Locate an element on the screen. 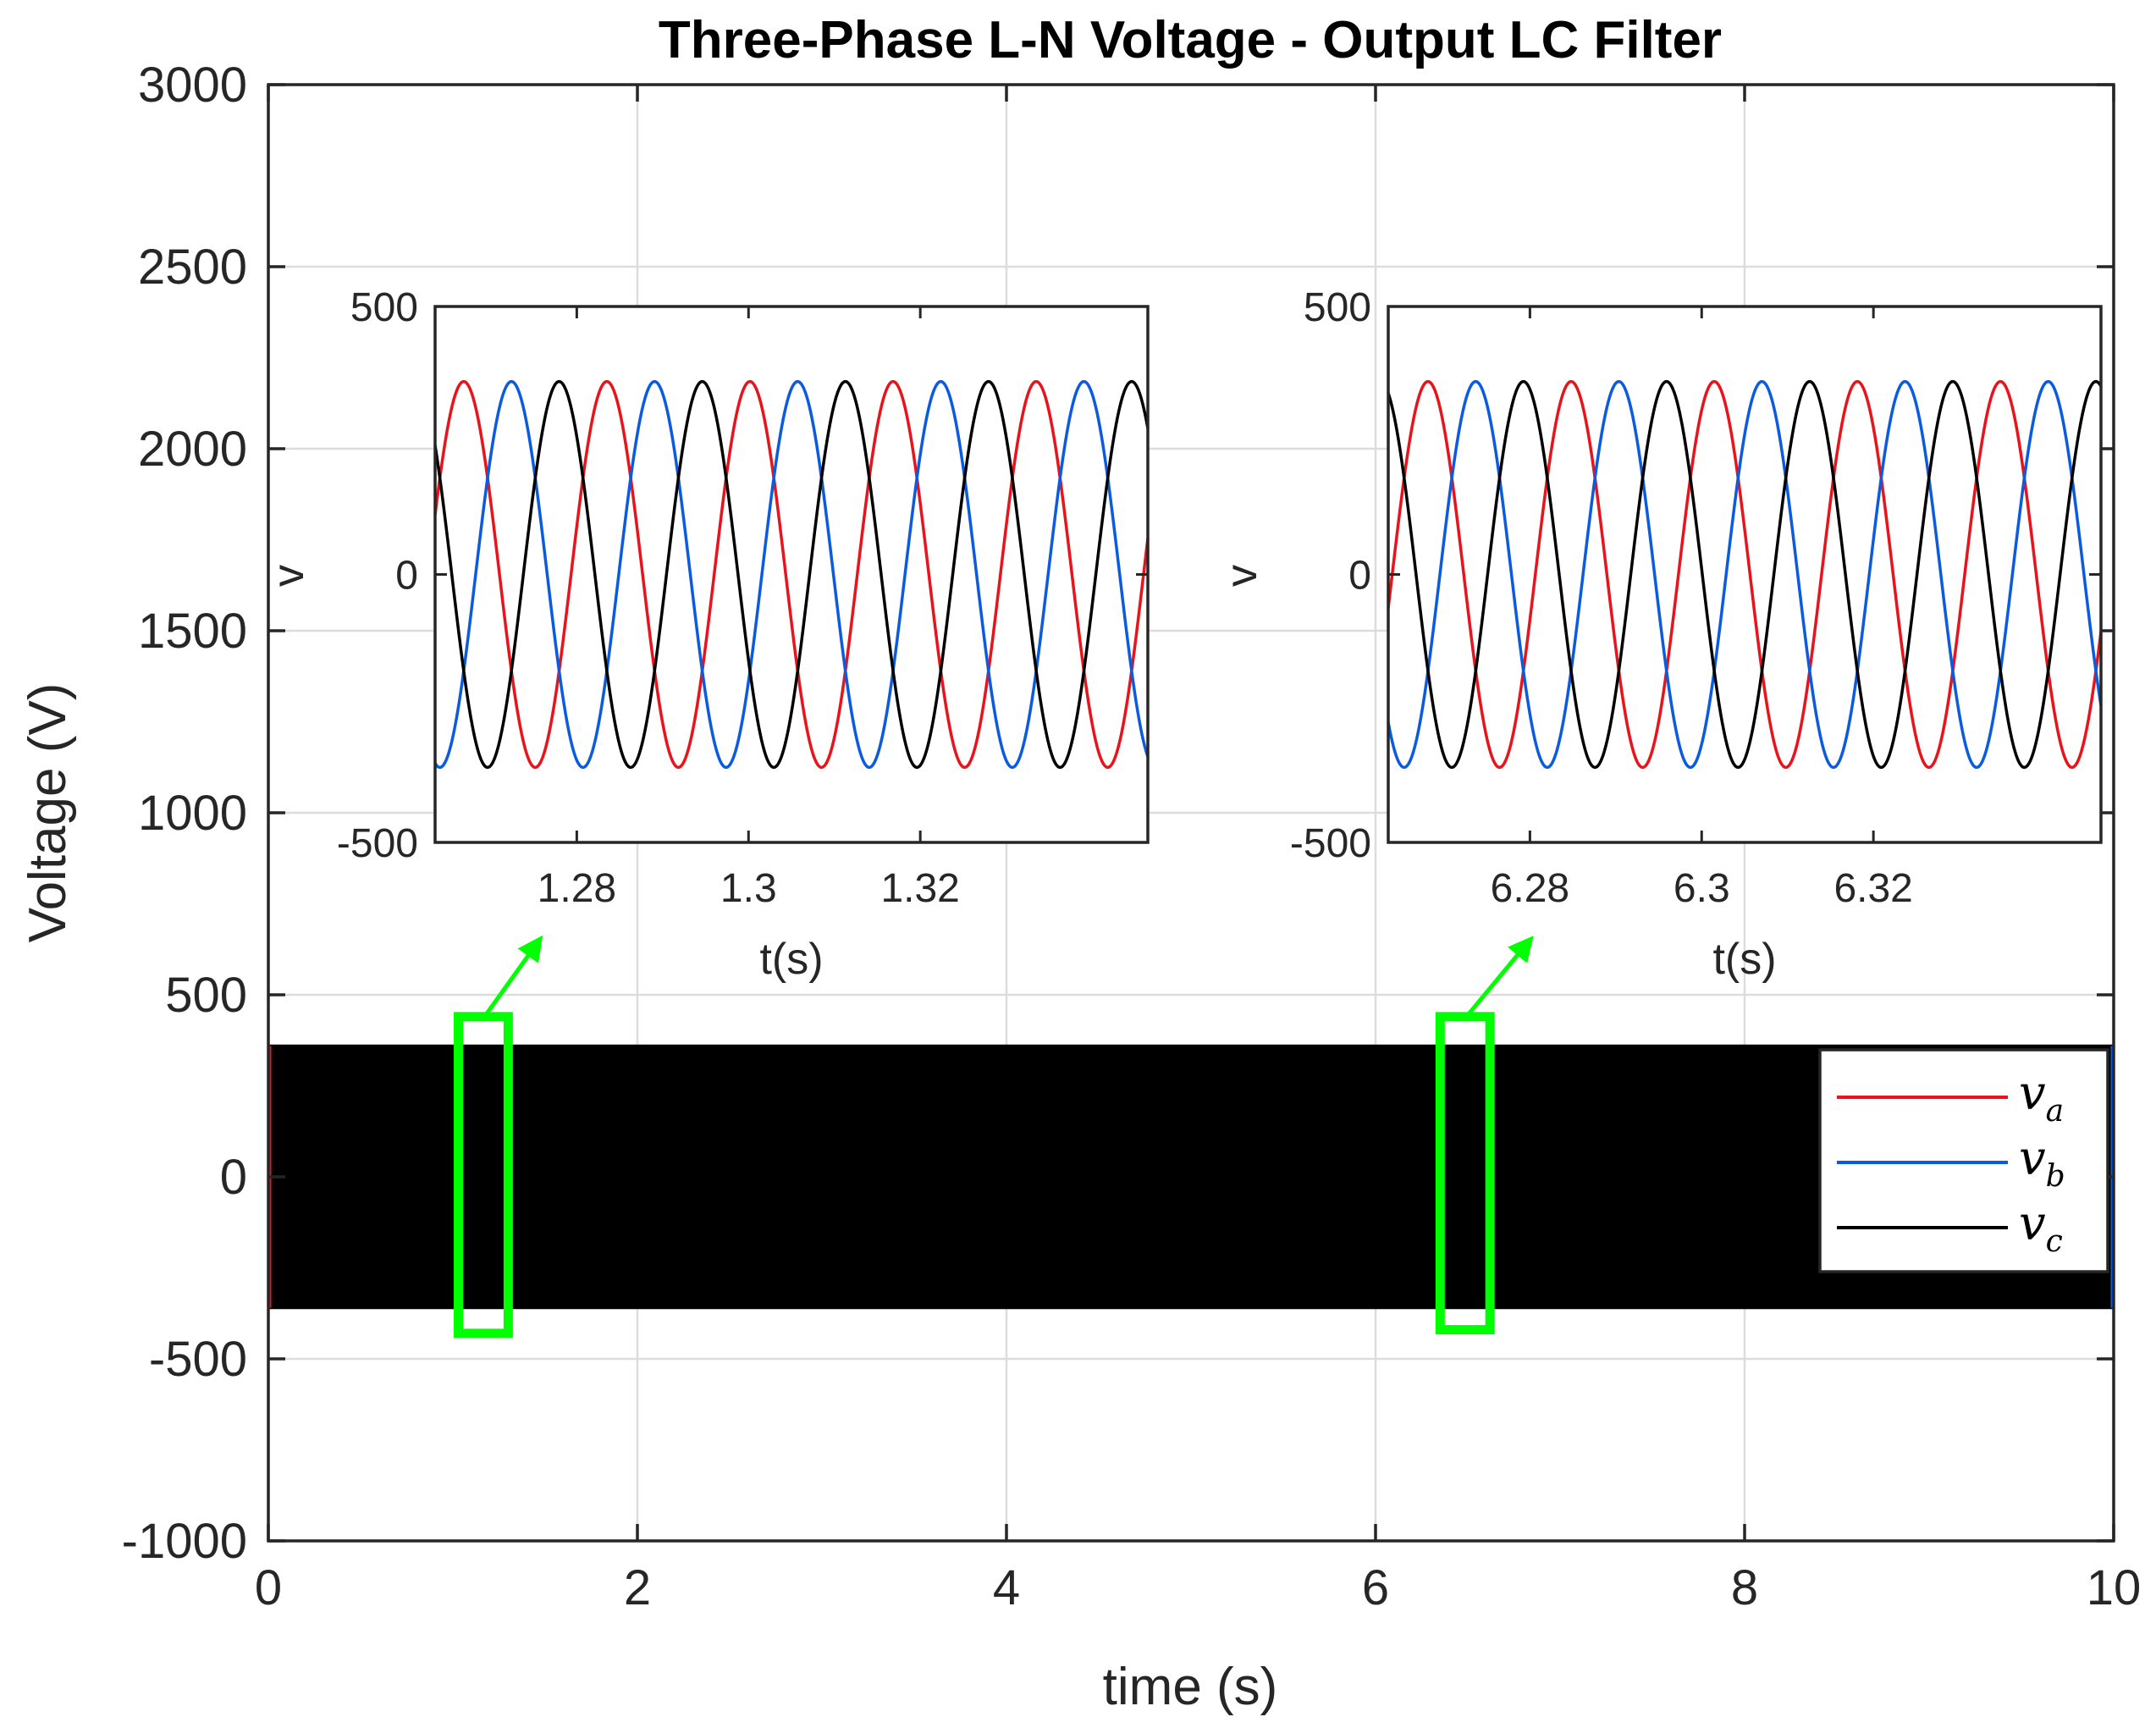  y-tick-label: -1000 is located at coordinates (184, 1541).